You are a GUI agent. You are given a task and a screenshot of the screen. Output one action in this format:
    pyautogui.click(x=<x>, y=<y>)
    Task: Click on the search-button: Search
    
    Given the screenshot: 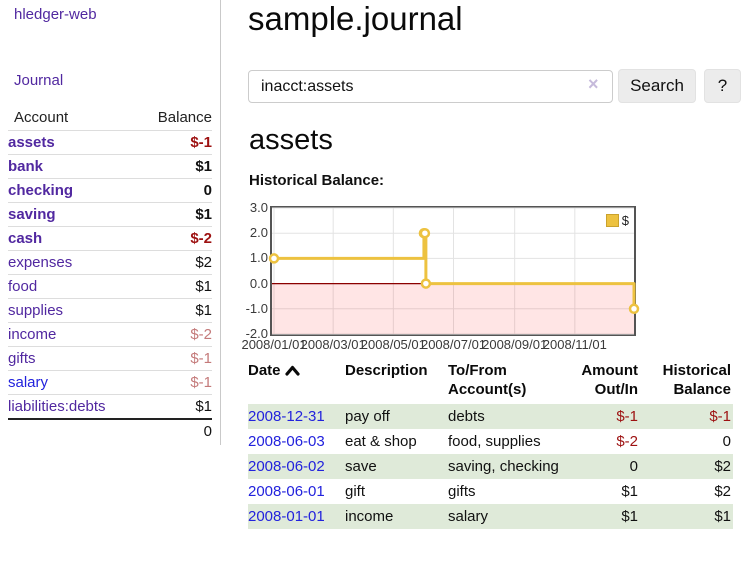 What is the action you would take?
    pyautogui.click(x=657, y=86)
    